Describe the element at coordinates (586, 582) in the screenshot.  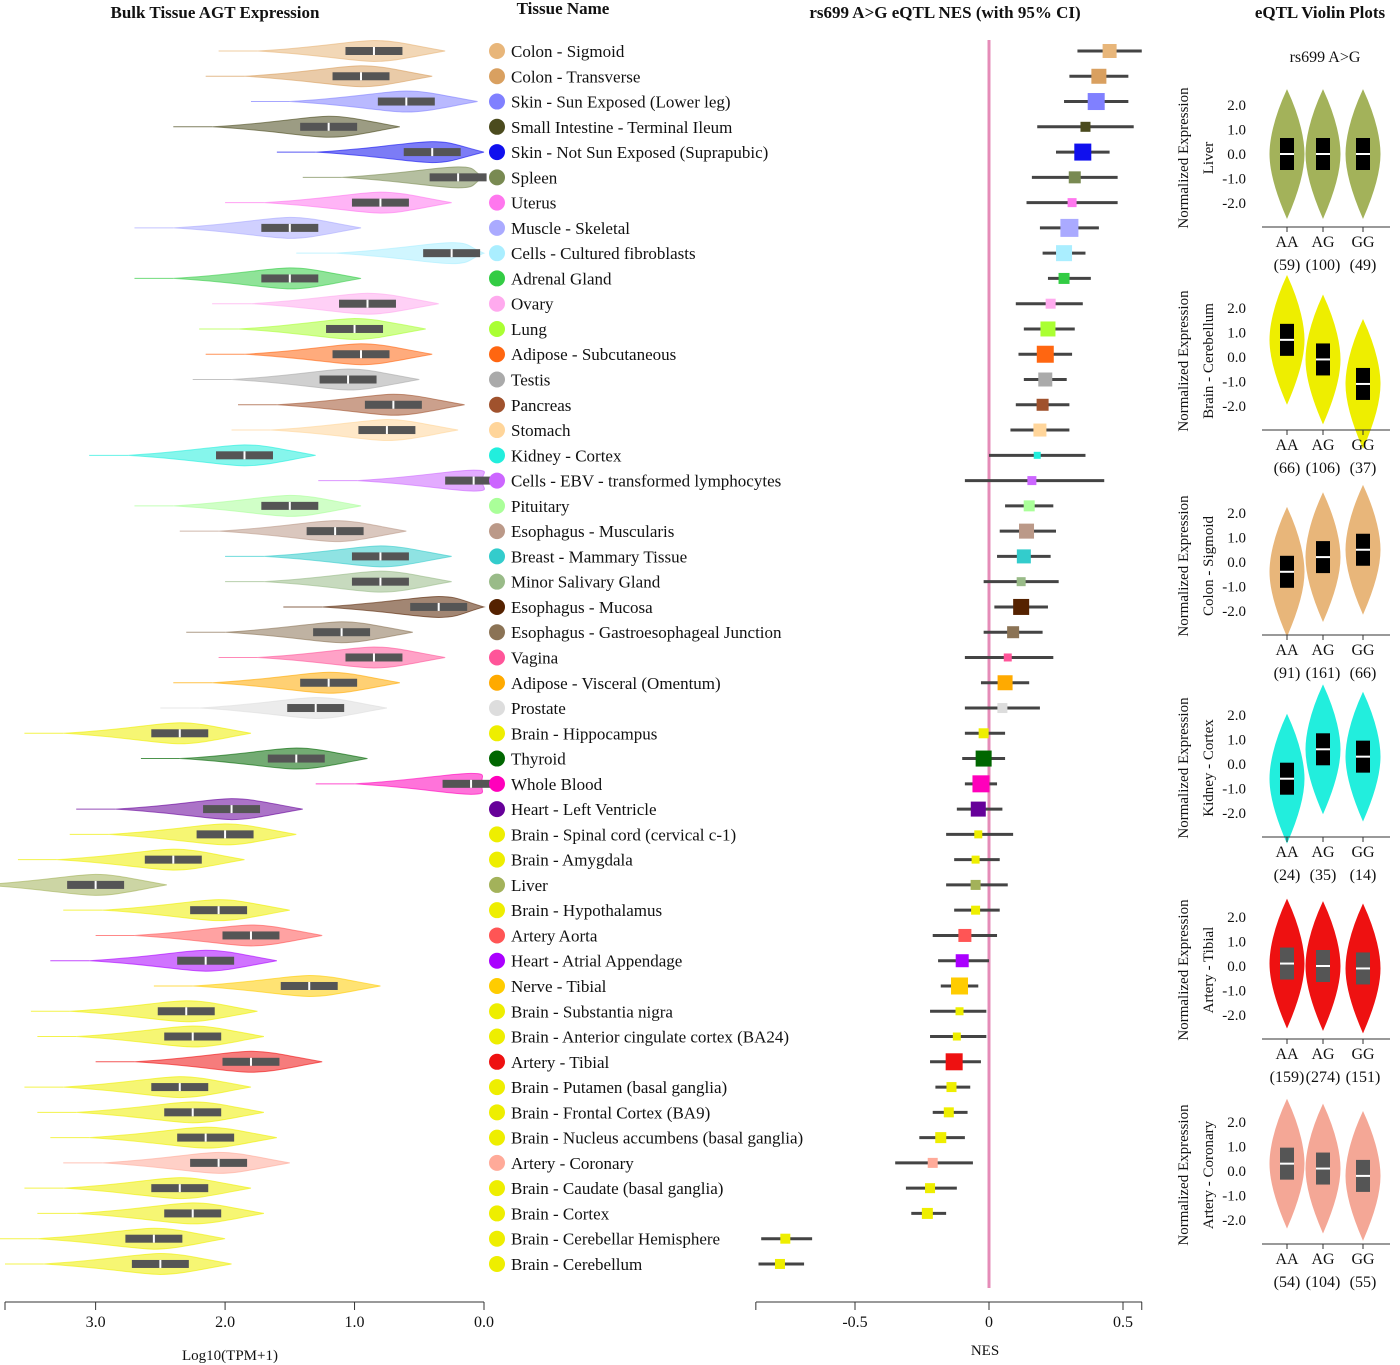
I see `tissue-name: Minor Salivary Gland` at that location.